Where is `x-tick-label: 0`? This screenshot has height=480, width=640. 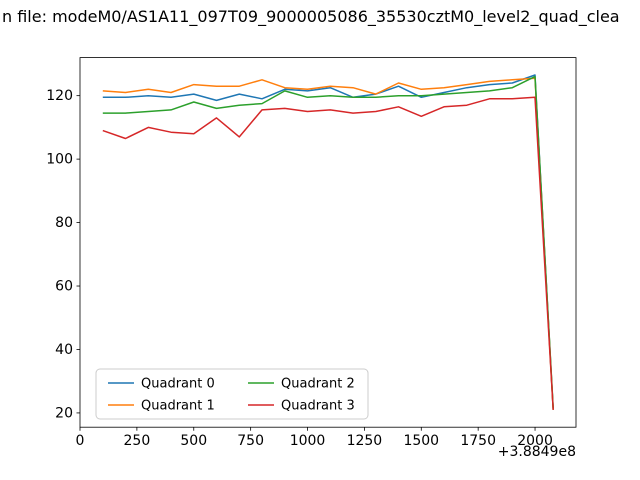
x-tick-label: 0 is located at coordinates (80, 441).